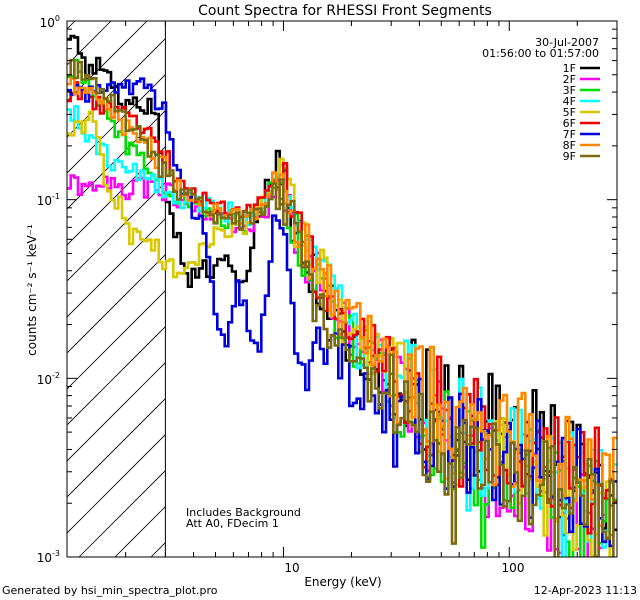 Image resolution: width=640 pixels, height=600 pixels. I want to click on legend-label-4F: 4F, so click(569, 101).